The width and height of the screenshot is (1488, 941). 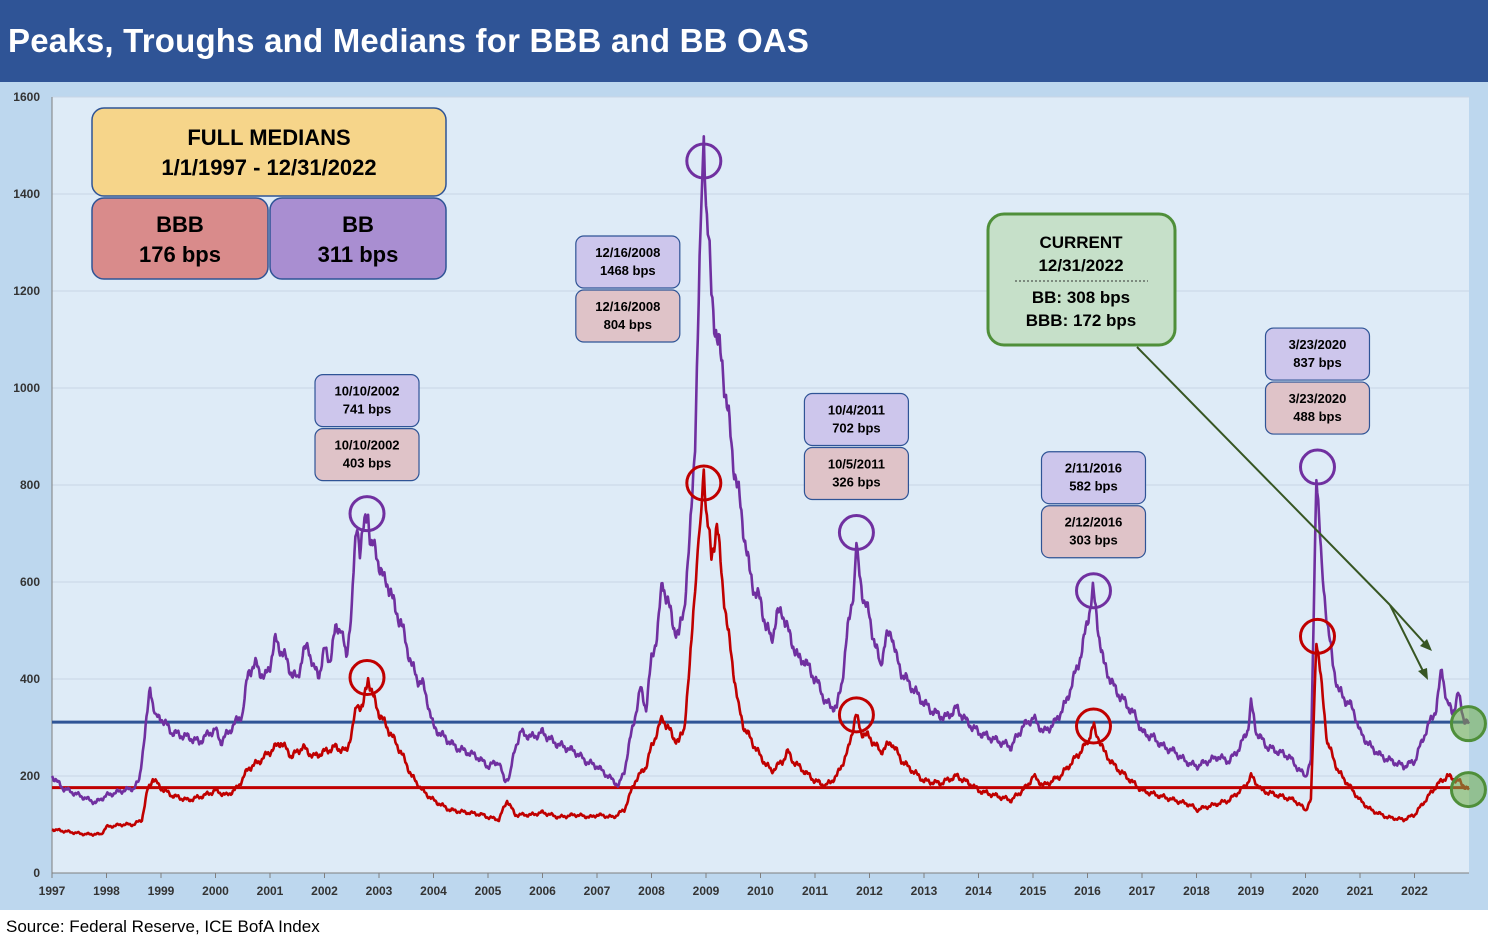 I want to click on x-tick-label: 2014, so click(x=978, y=891).